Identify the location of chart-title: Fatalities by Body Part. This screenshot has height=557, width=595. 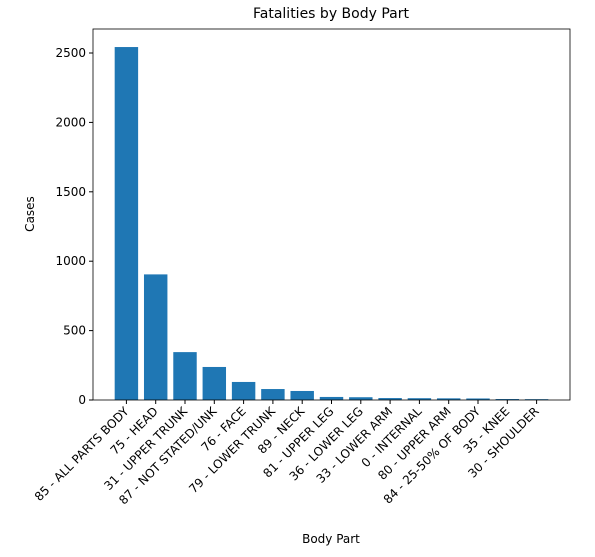
(331, 14).